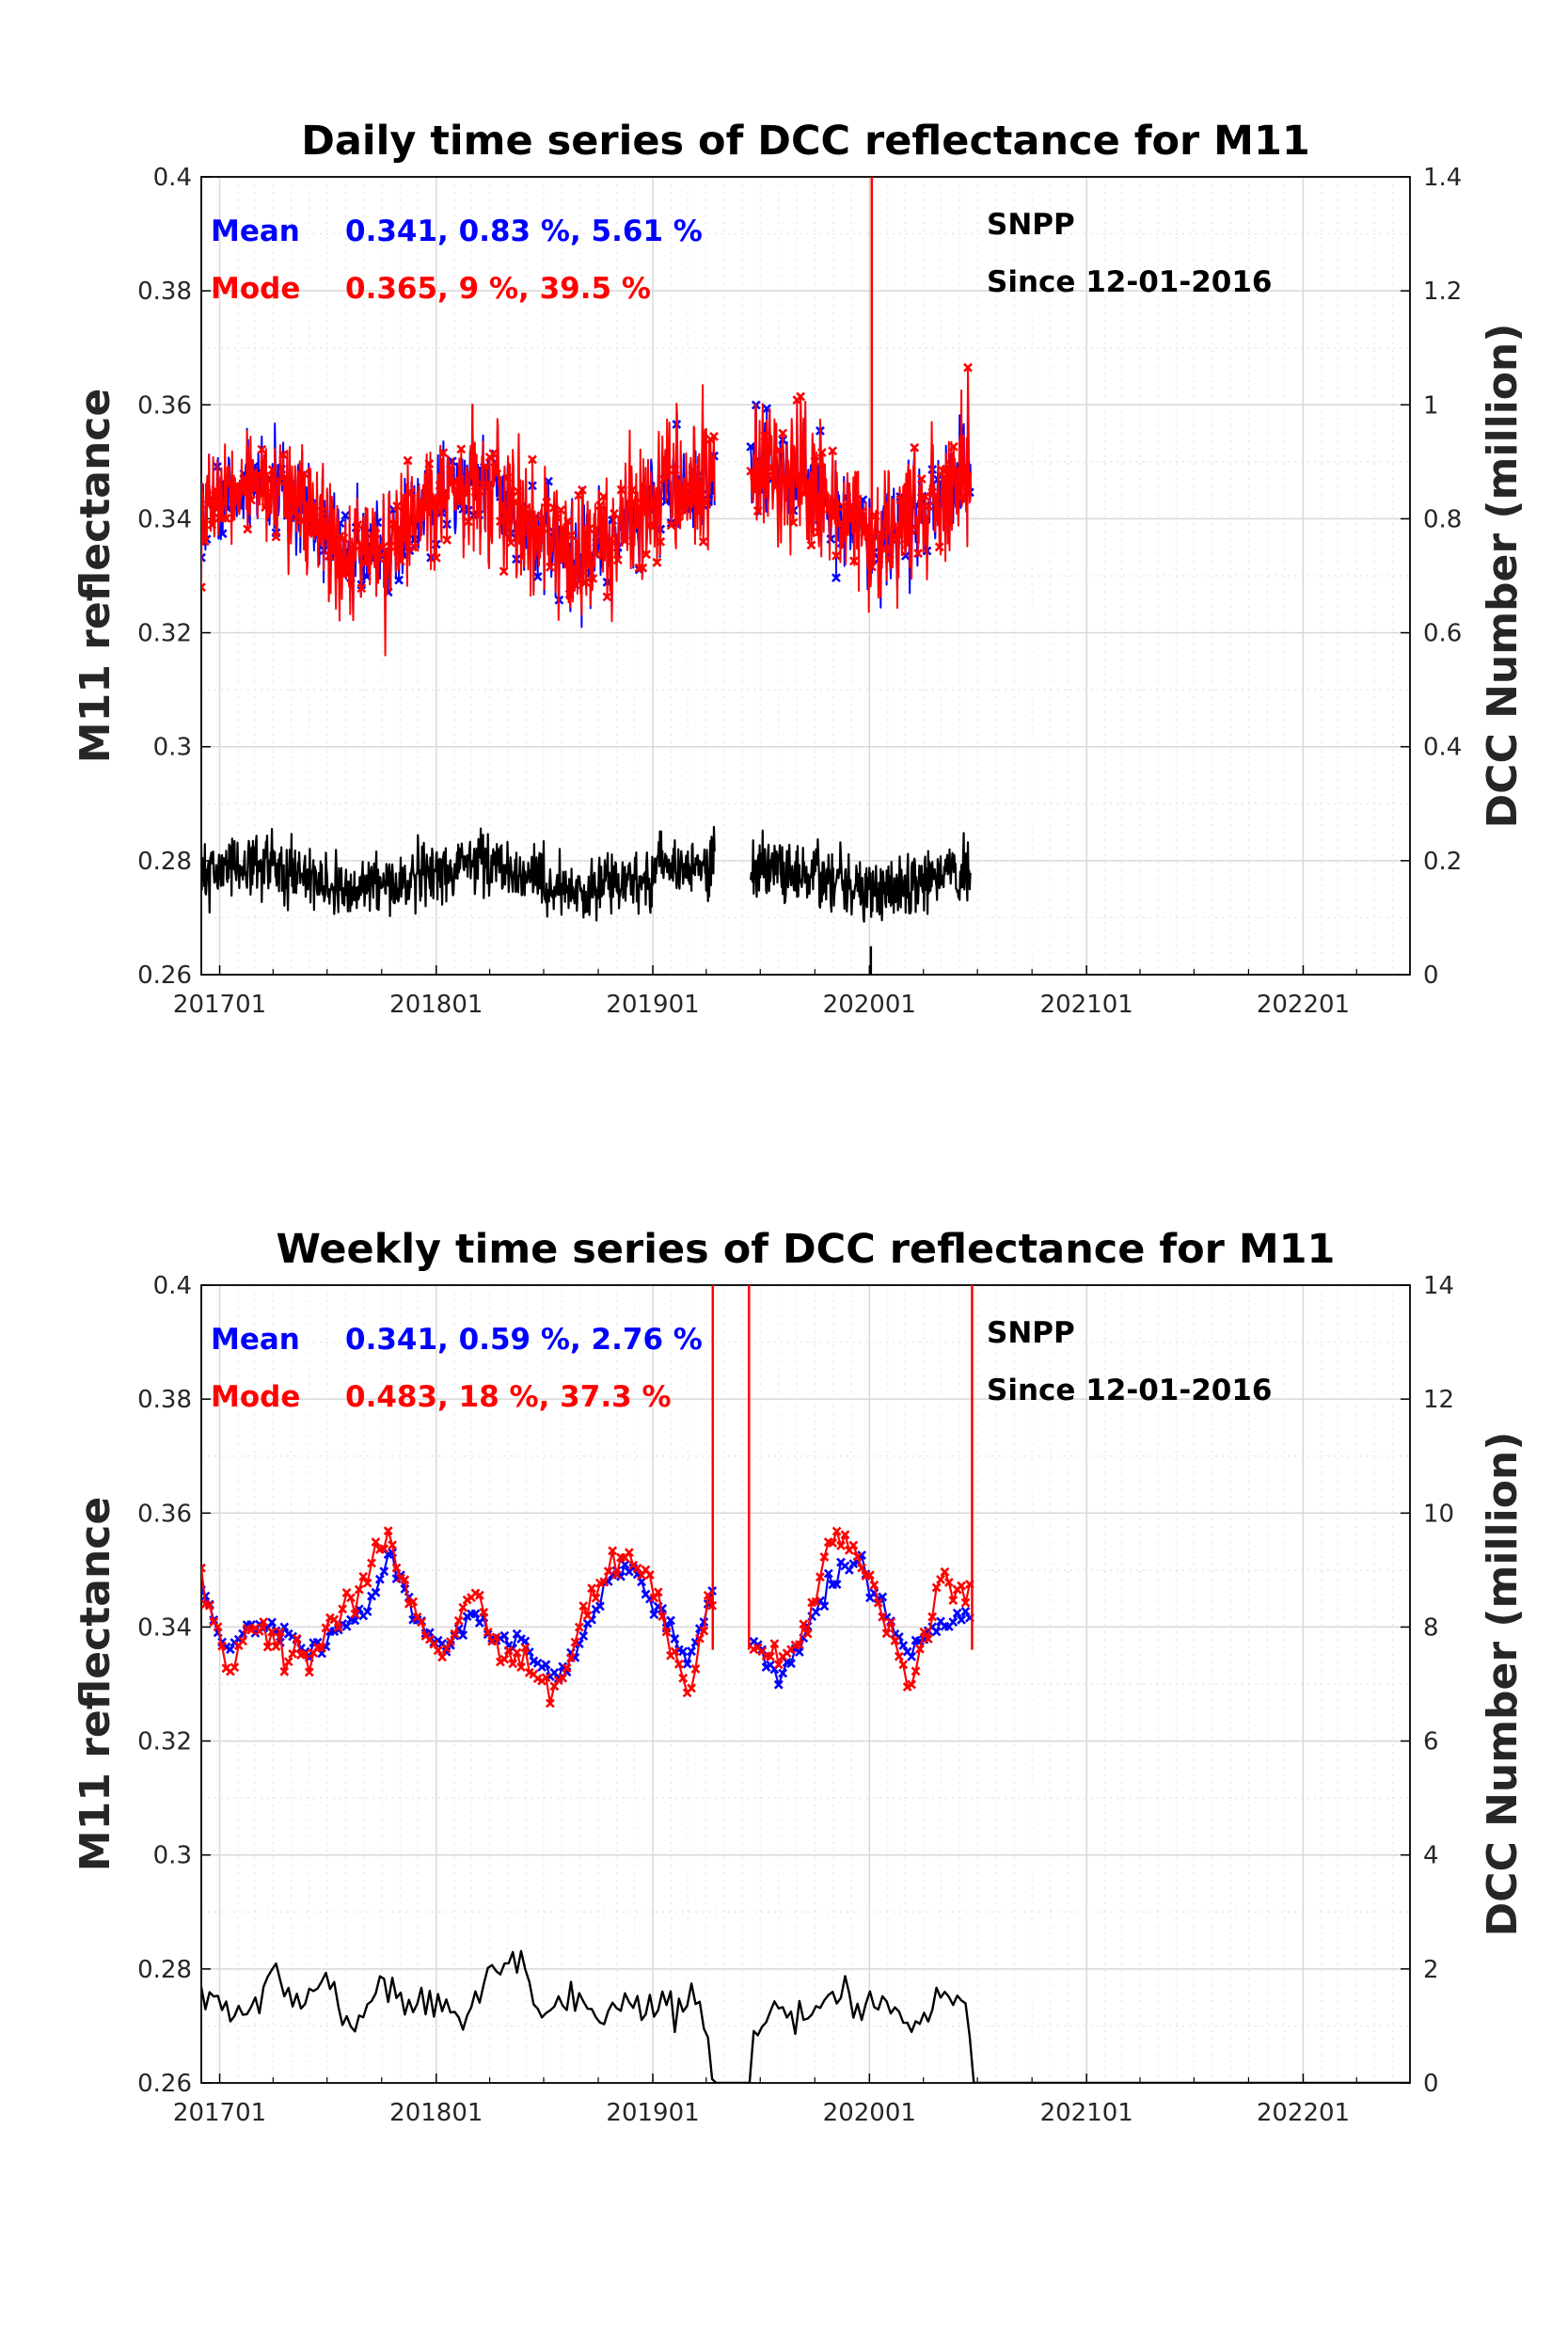  What do you see at coordinates (164, 1514) in the screenshot?
I see `y-tick-label: 0.36` at bounding box center [164, 1514].